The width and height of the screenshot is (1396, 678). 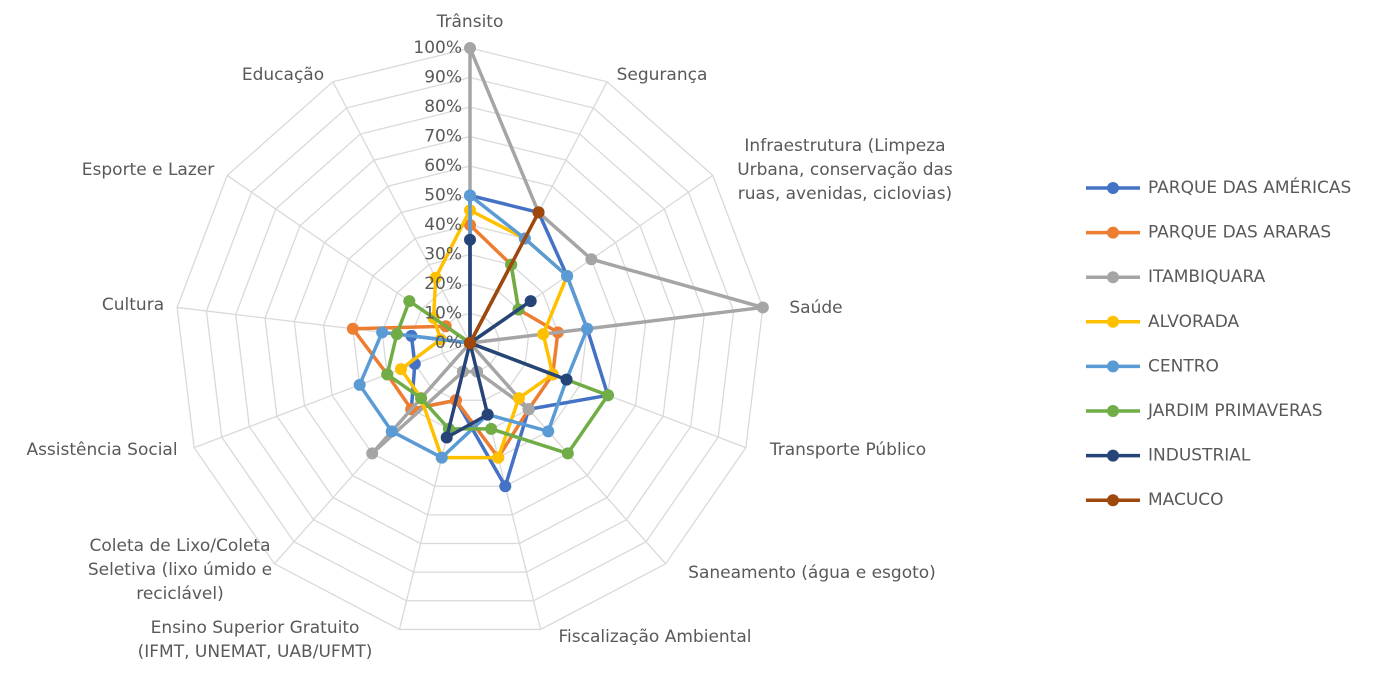 I want to click on category-label: Educação, so click(x=283, y=75).